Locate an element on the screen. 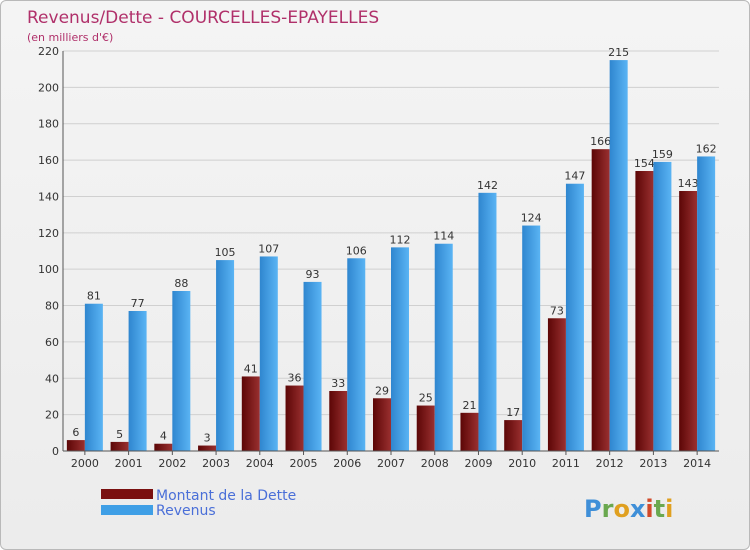  proxiti-logo: Proxiti is located at coordinates (628, 509).